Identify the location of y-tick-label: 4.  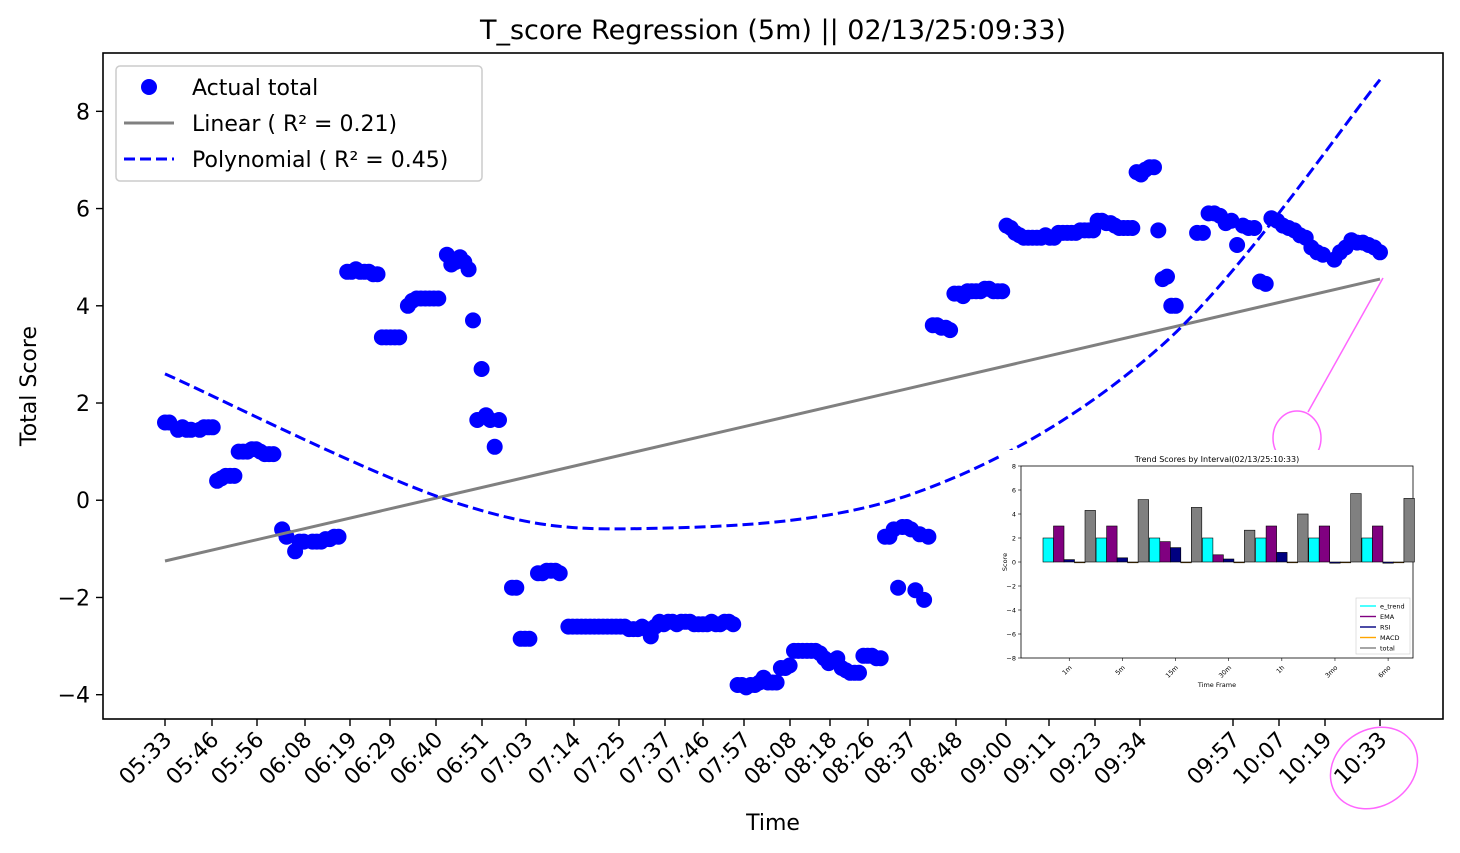
(83, 307).